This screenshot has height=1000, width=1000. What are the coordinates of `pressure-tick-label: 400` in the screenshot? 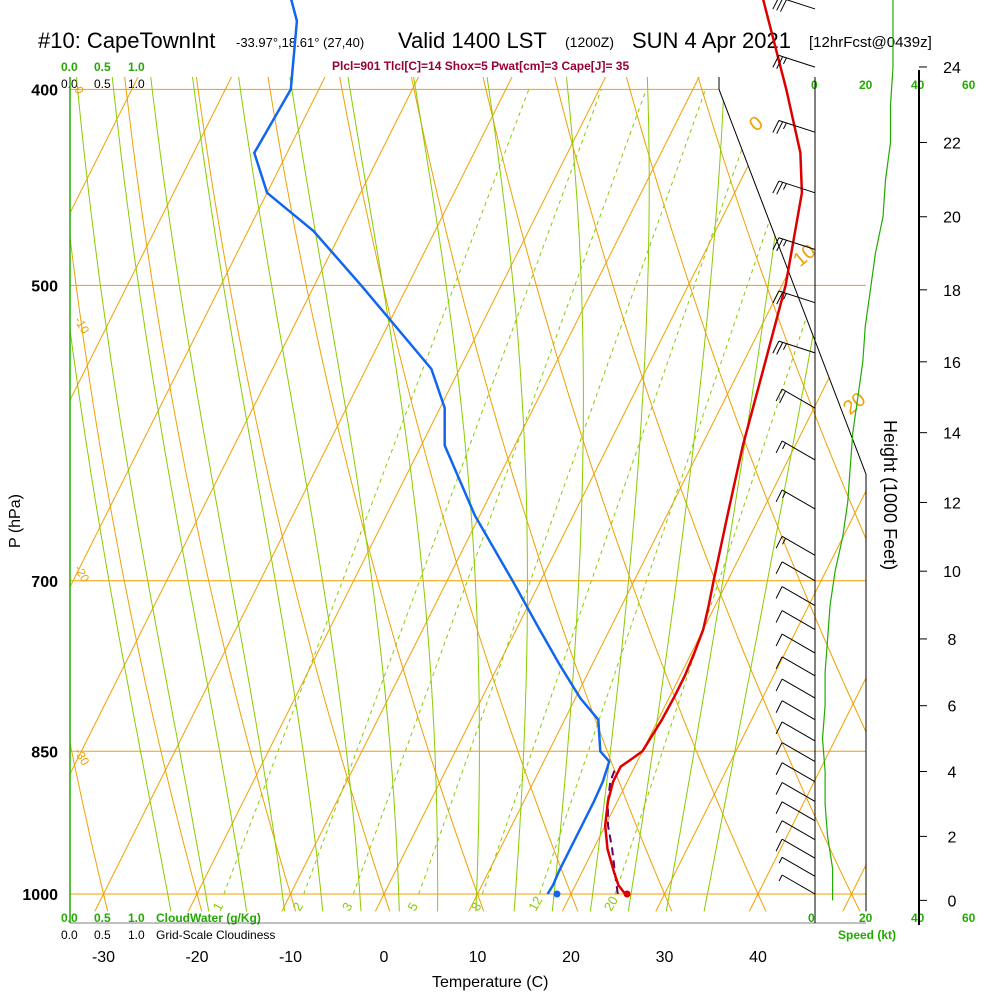 It's located at (44, 90).